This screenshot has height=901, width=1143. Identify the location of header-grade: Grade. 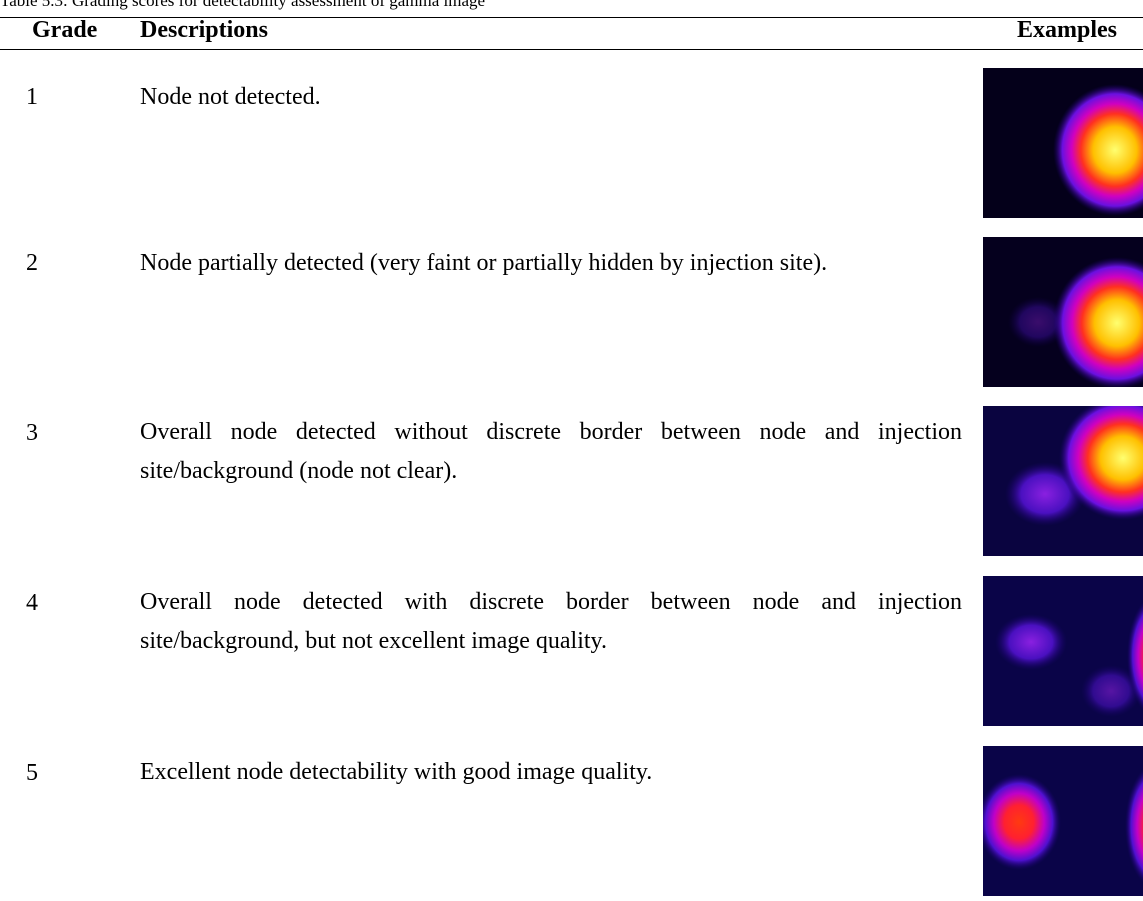
(65, 30).